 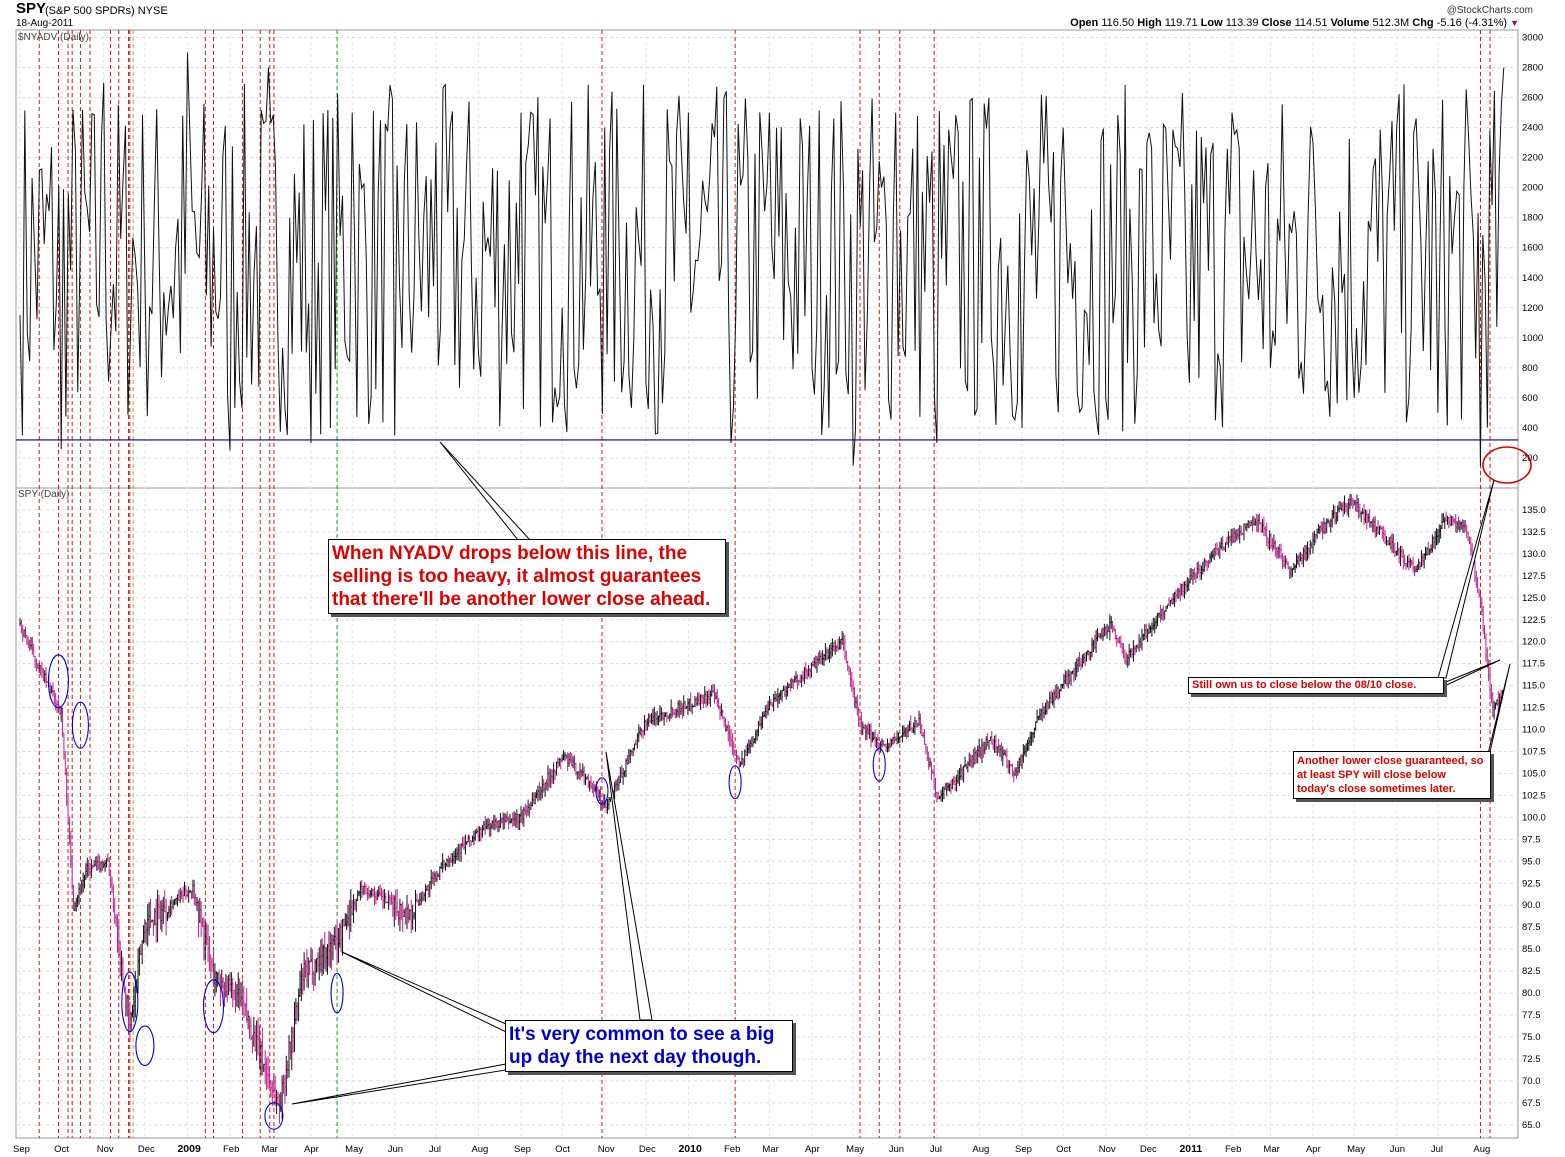 What do you see at coordinates (1084, 23) in the screenshot?
I see `open-label: Open` at bounding box center [1084, 23].